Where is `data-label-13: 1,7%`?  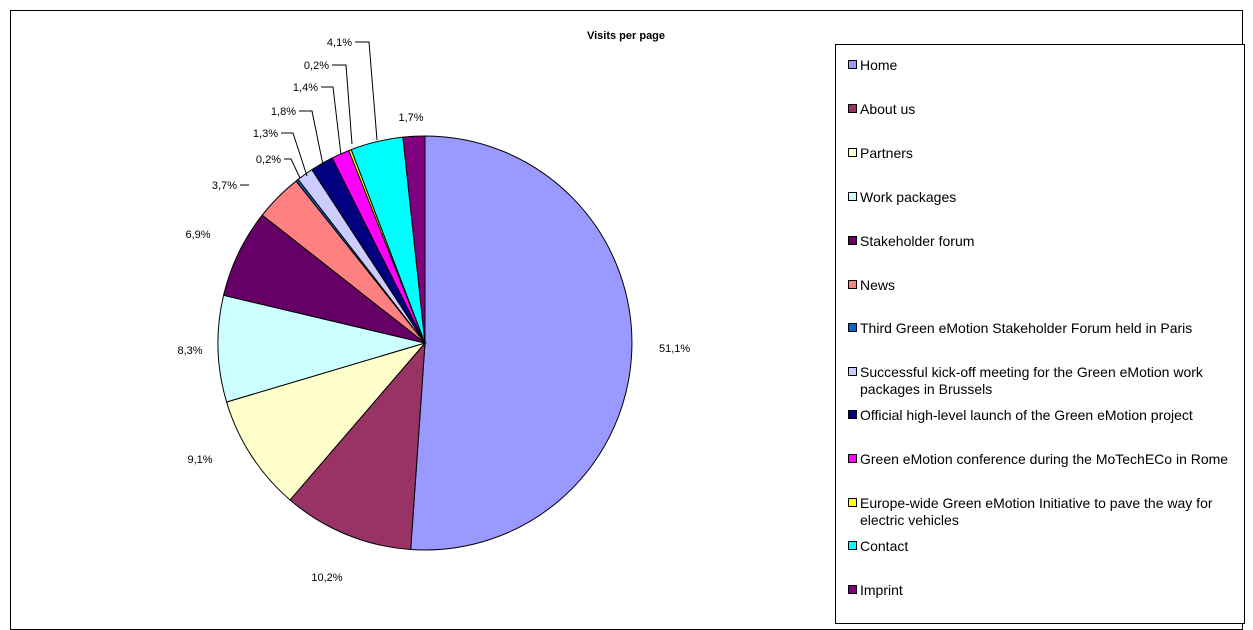
data-label-13: 1,7% is located at coordinates (410, 118).